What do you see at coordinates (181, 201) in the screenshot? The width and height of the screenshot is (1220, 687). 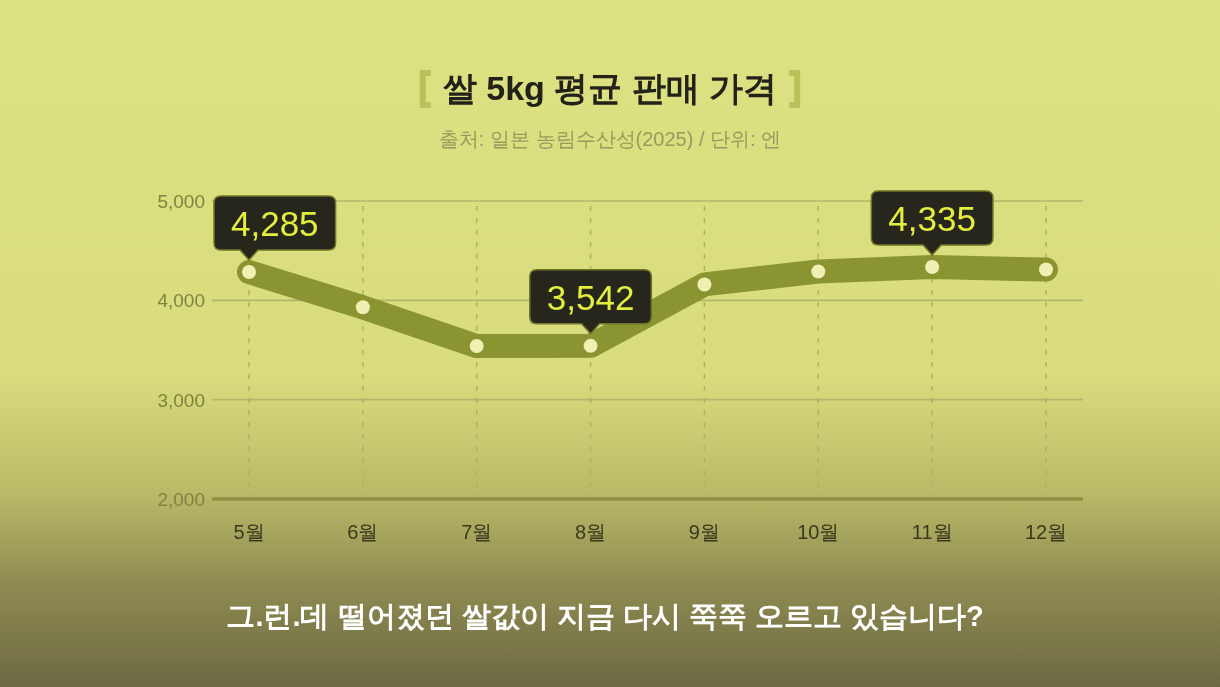 I see `y-tick-label: 5,000` at bounding box center [181, 201].